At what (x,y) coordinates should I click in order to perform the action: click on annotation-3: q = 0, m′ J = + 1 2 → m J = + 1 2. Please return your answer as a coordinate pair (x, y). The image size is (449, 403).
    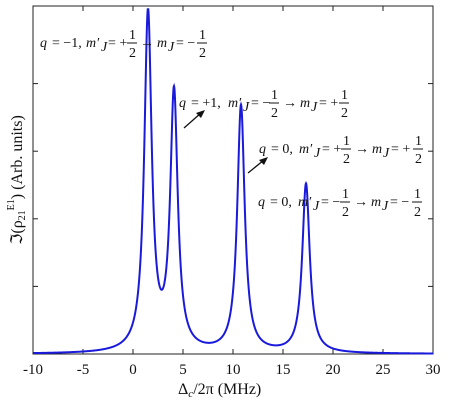
    Looking at the image, I should click on (335, 154).